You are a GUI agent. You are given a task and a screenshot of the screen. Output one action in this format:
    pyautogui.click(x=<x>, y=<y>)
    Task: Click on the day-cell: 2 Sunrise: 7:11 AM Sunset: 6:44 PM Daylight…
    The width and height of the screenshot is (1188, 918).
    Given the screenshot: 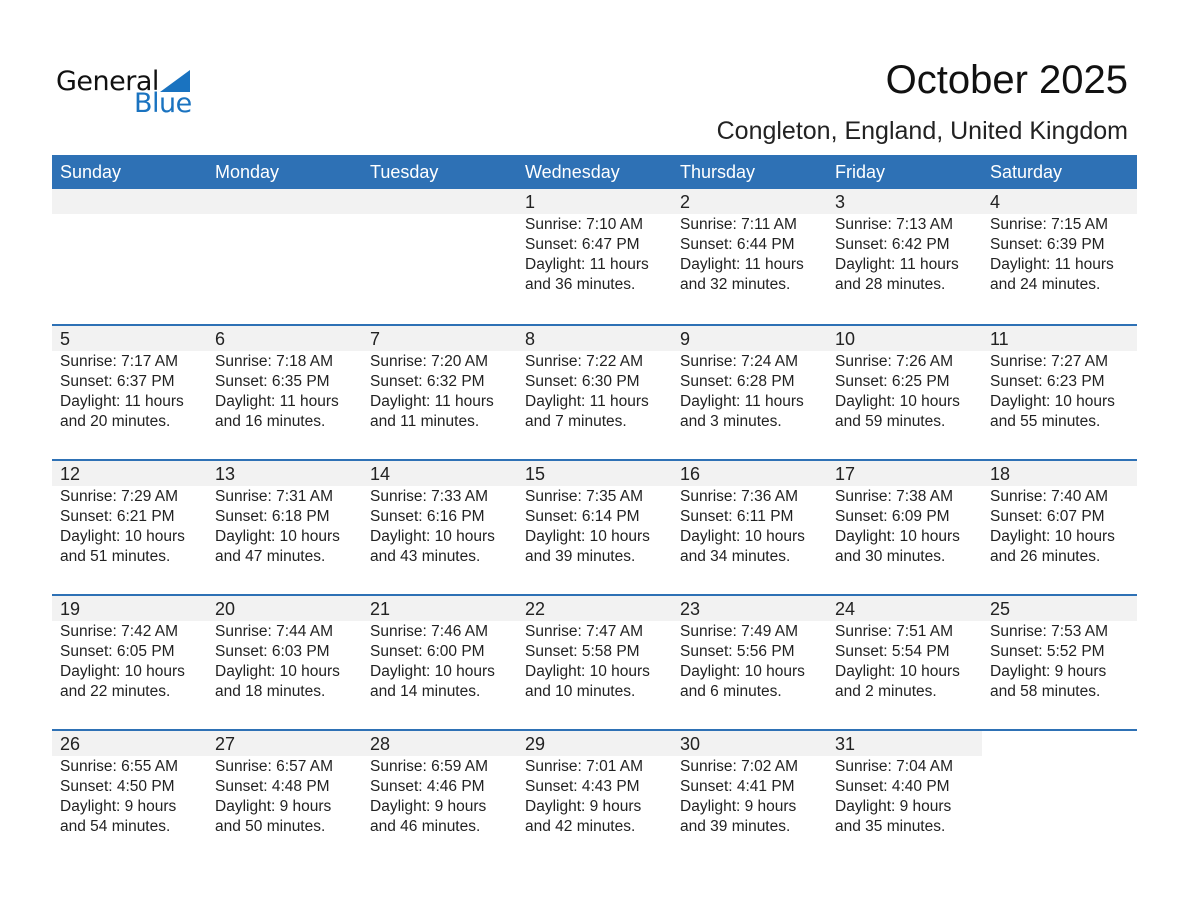 What is the action you would take?
    pyautogui.click(x=749, y=256)
    